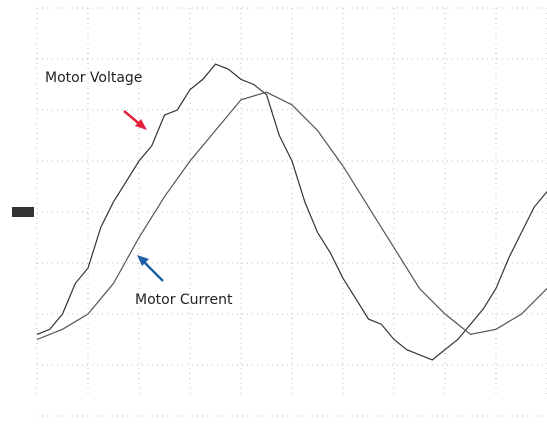  What do you see at coordinates (141, 124) in the screenshot?
I see `voltage-arrowhead` at bounding box center [141, 124].